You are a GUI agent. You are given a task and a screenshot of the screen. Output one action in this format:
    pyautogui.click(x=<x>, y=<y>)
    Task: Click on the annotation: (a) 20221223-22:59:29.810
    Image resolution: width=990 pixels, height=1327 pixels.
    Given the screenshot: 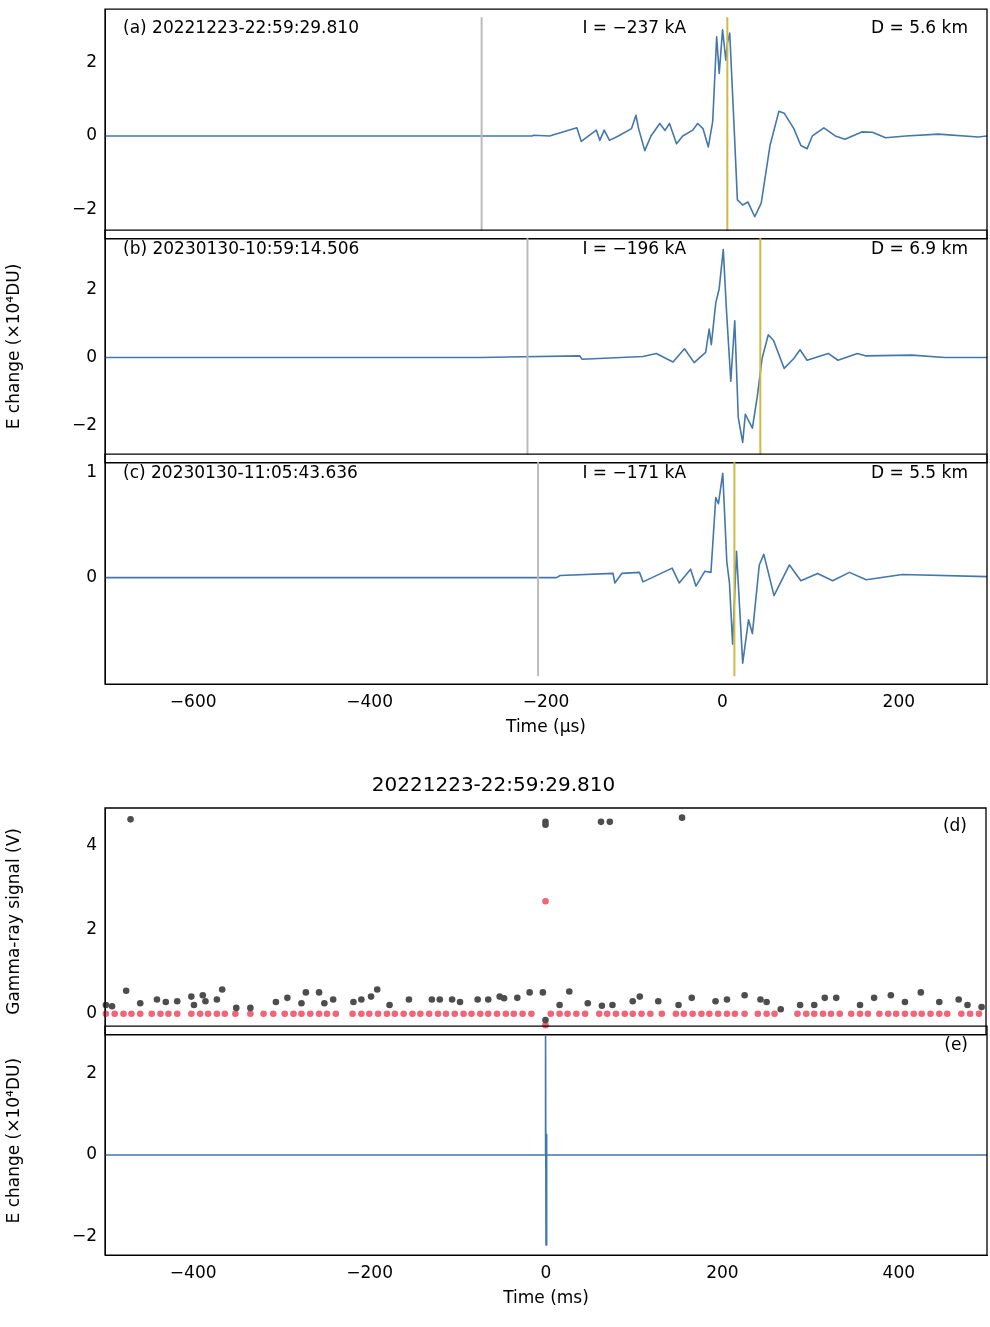 What is the action you would take?
    pyautogui.click(x=241, y=26)
    